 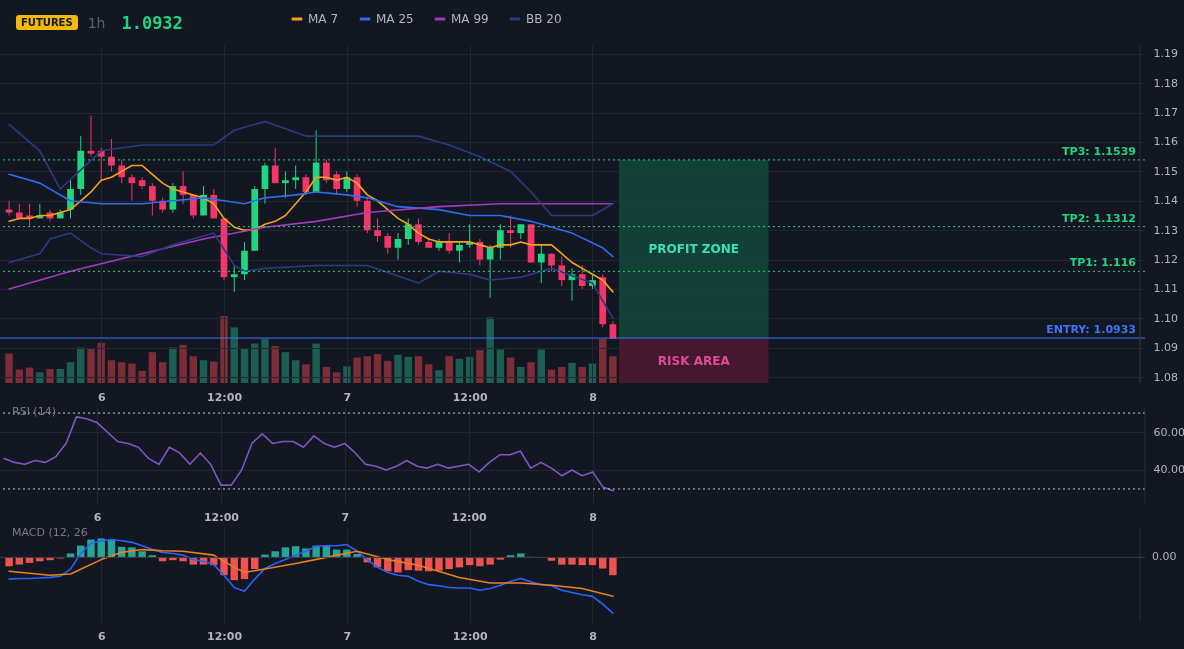 I want to click on y-tick-label: 1.10, so click(x=1165, y=318).